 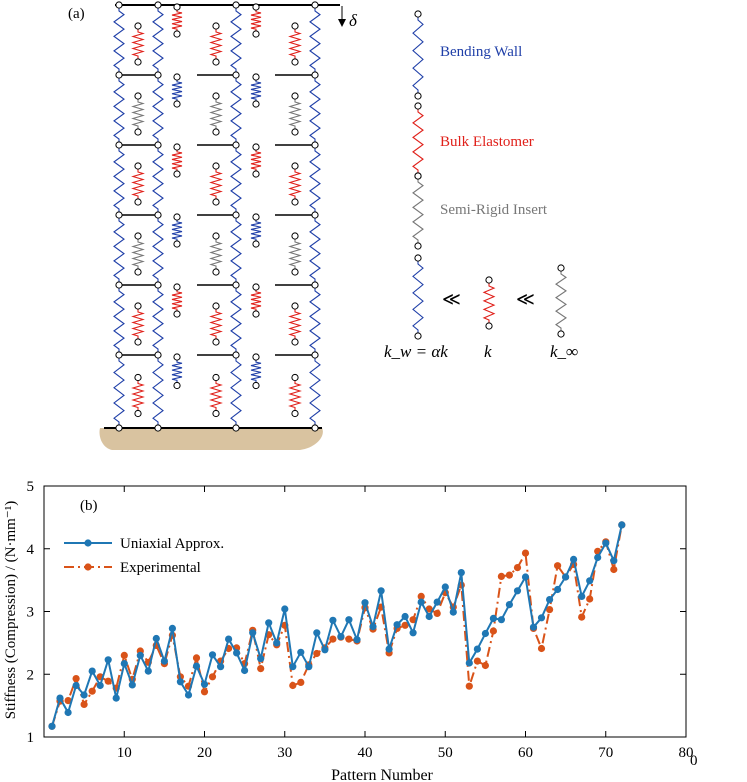 What do you see at coordinates (76, 14) in the screenshot?
I see `panel-a-label: (a)` at bounding box center [76, 14].